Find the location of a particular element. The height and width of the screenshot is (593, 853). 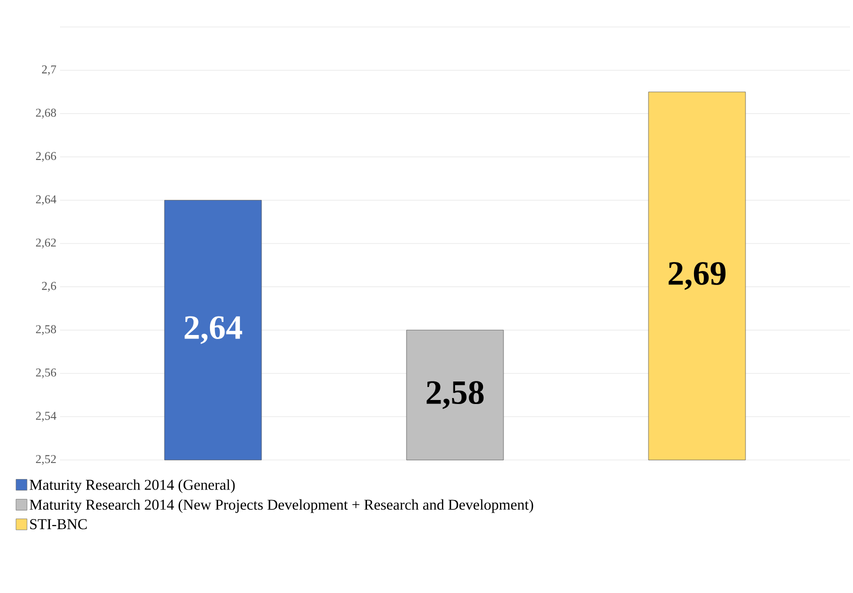

y-tick-label: 2,6 is located at coordinates (49, 287).